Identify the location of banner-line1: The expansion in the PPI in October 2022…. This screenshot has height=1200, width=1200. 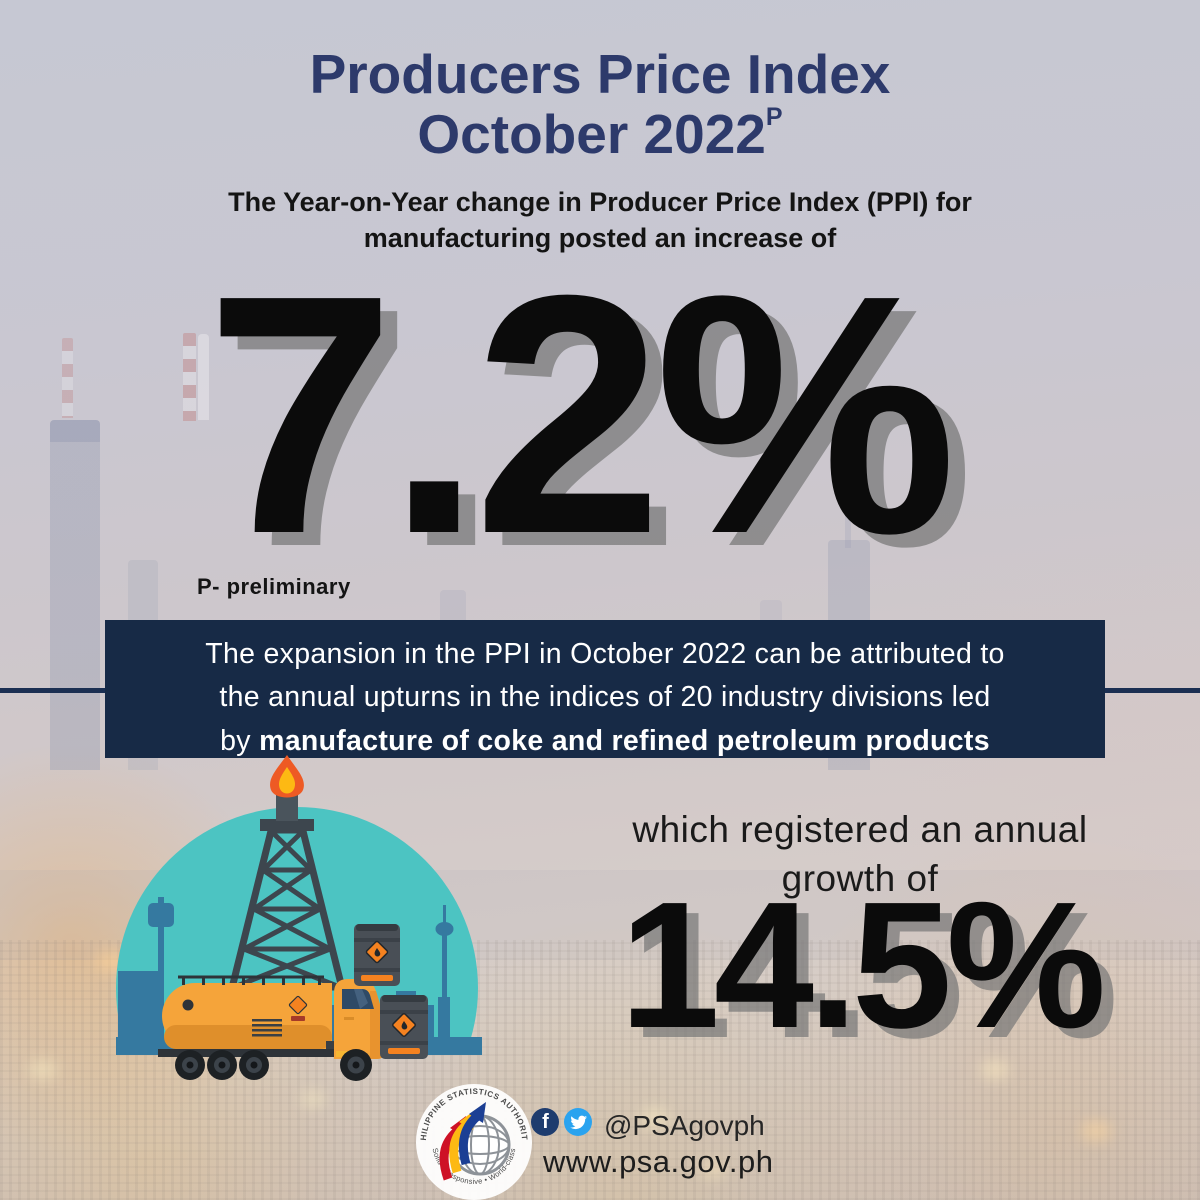
(605, 654).